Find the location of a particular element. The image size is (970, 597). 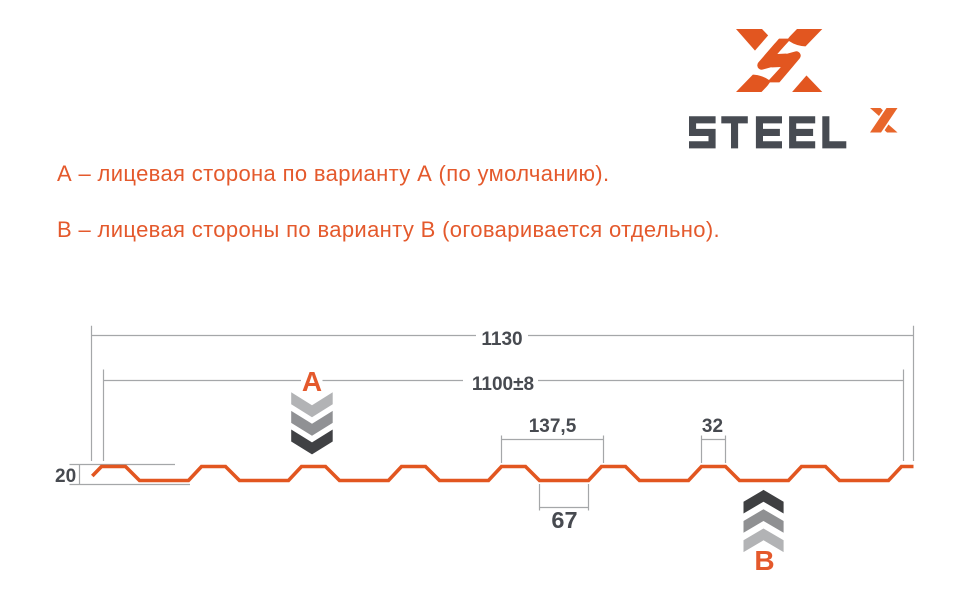

svg-text: В is located at coordinates (764, 560).